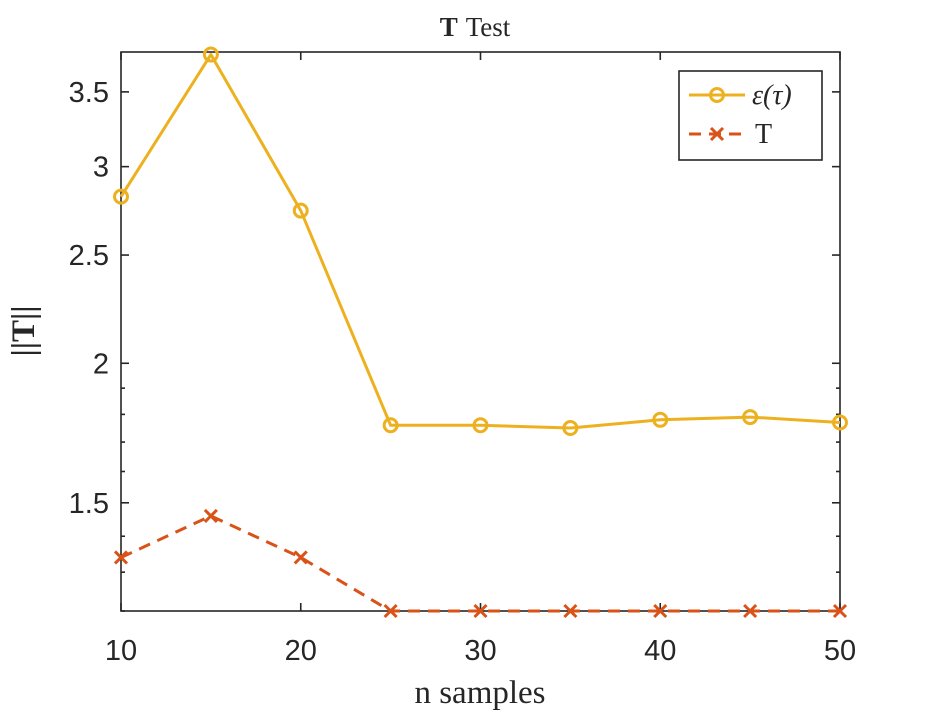 The width and height of the screenshot is (927, 719). Describe the element at coordinates (89, 504) in the screenshot. I see `y-tick-label: 1.5` at that location.